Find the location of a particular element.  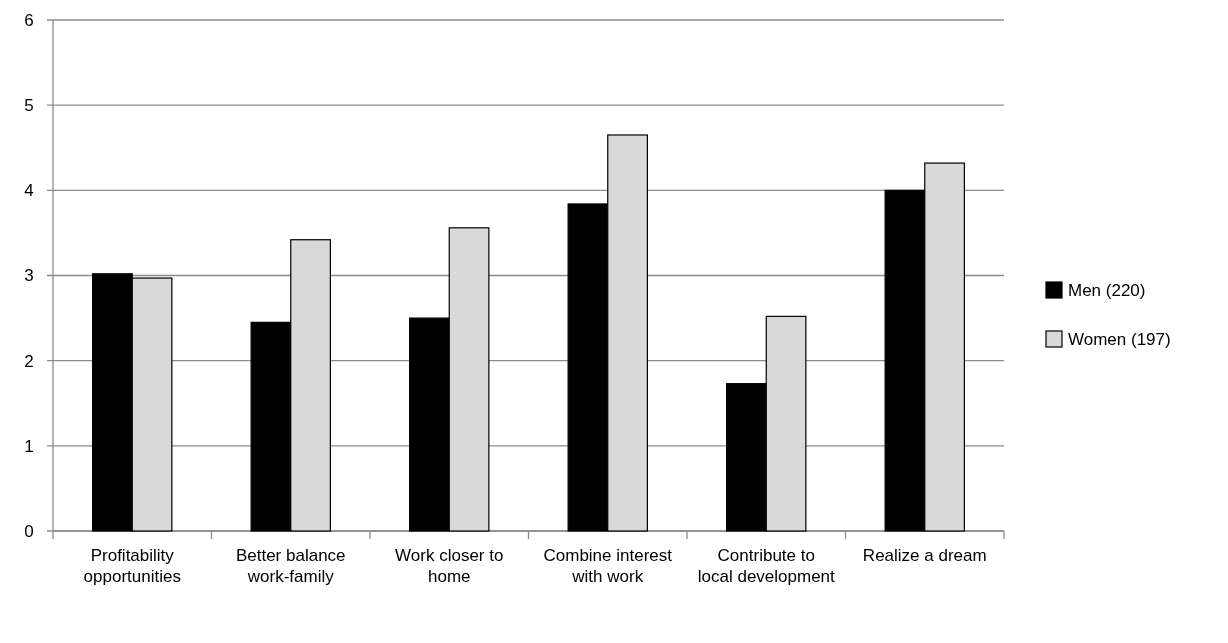

y-tick-label: 4 is located at coordinates (29, 191).